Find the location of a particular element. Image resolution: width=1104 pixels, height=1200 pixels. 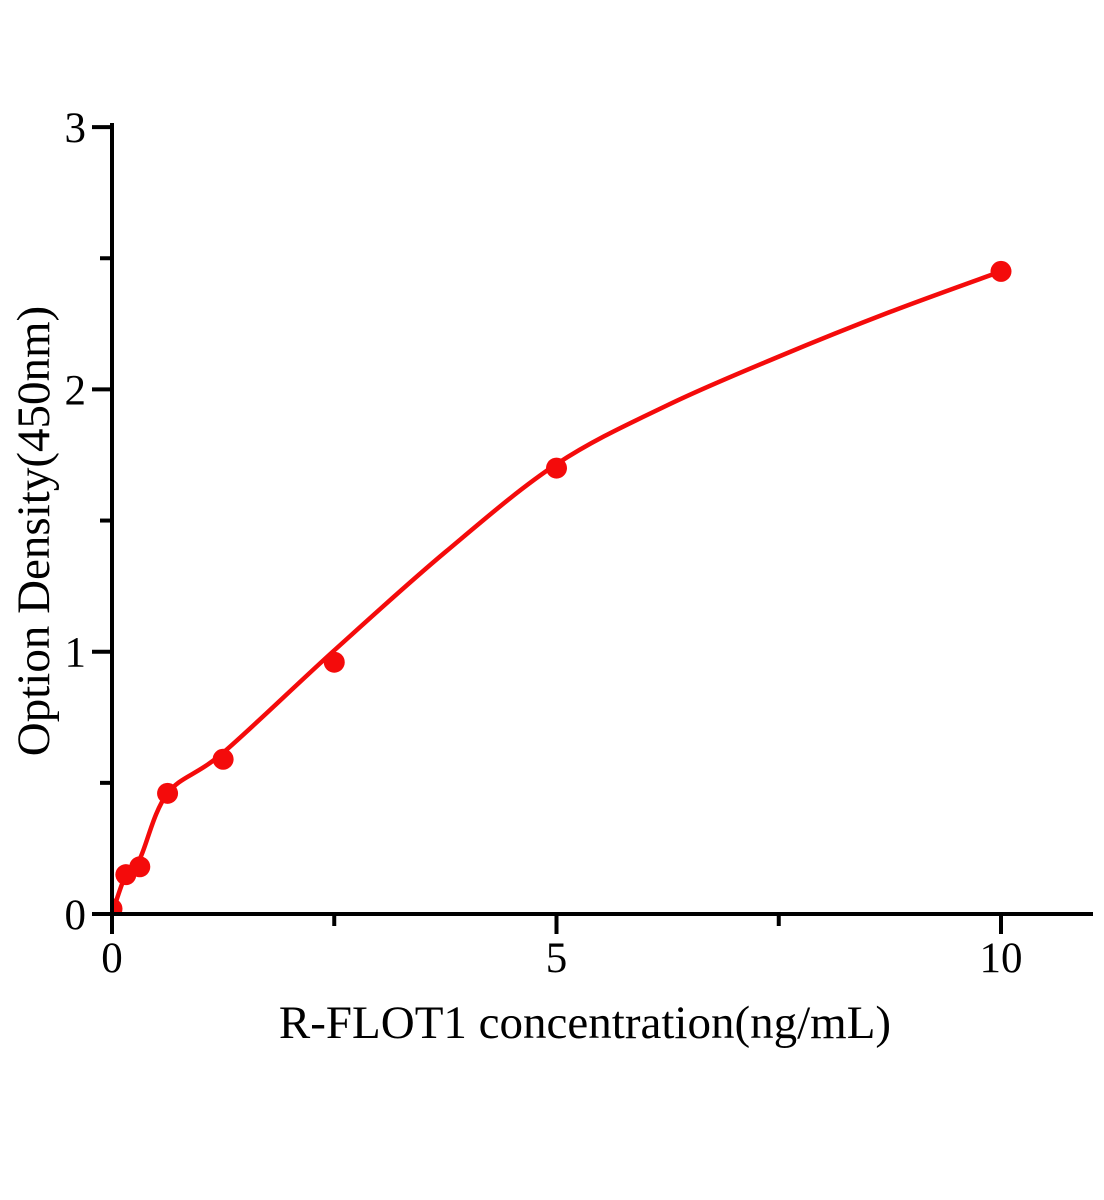

x-tick-label: 5 is located at coordinates (557, 958).